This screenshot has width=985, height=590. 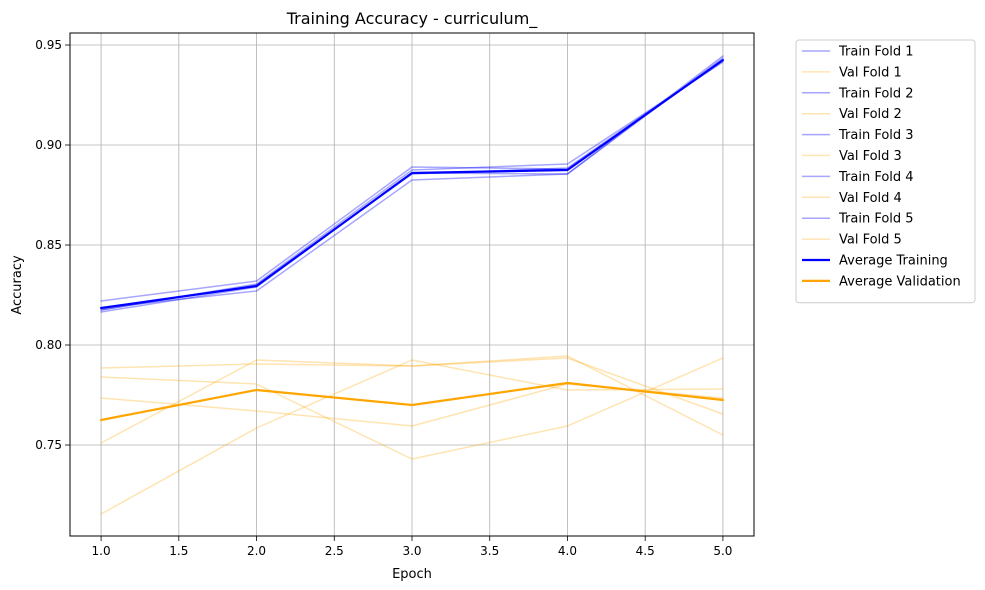 I want to click on x-tick-label: 3.0, so click(x=411, y=551).